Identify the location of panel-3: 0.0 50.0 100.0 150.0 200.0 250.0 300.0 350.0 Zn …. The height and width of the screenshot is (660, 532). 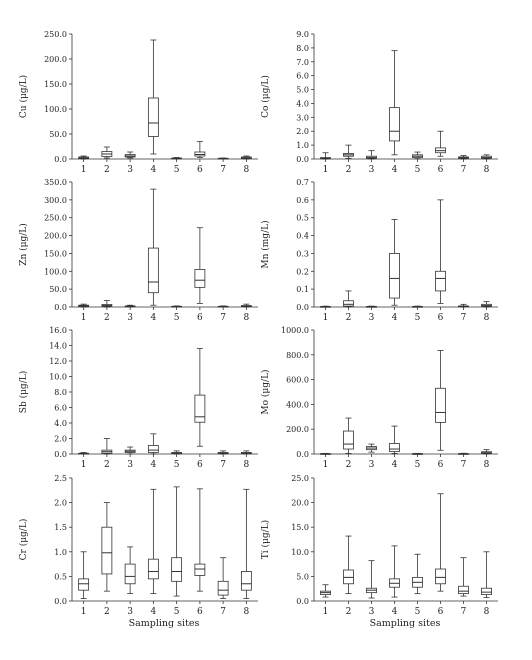
(138, 250).